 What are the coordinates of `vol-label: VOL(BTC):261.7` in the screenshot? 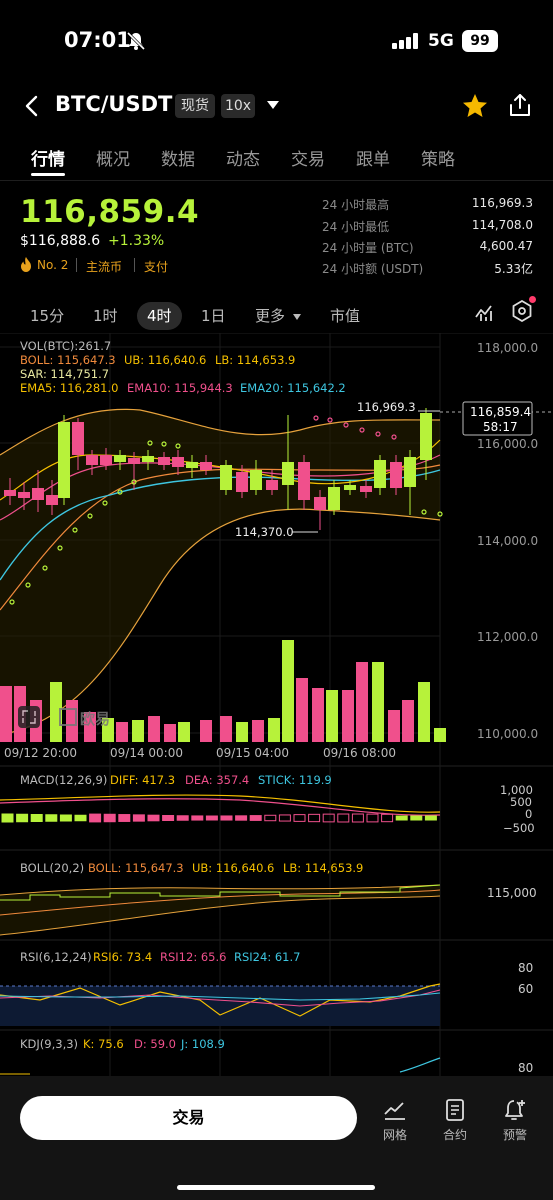 It's located at (65, 346).